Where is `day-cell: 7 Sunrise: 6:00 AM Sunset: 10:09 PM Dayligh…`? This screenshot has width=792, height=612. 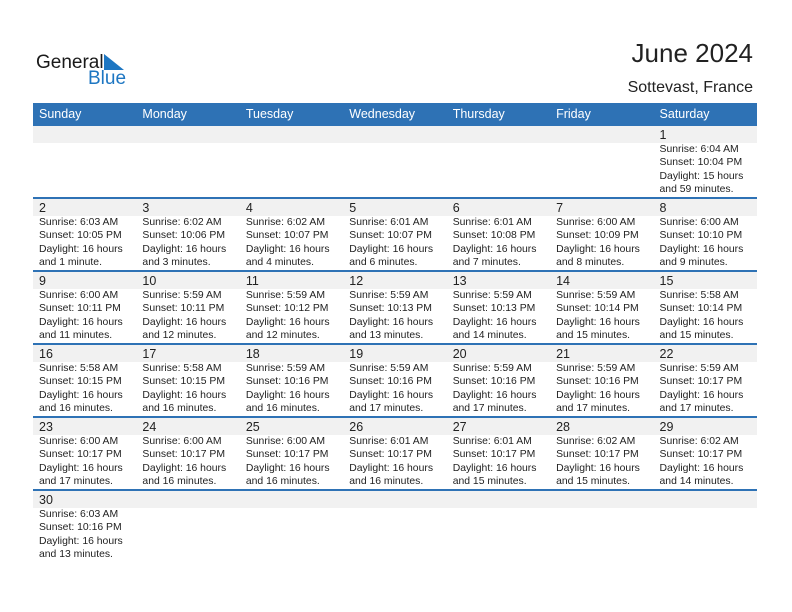 day-cell: 7 Sunrise: 6:00 AM Sunset: 10:09 PM Dayligh… is located at coordinates (601, 234).